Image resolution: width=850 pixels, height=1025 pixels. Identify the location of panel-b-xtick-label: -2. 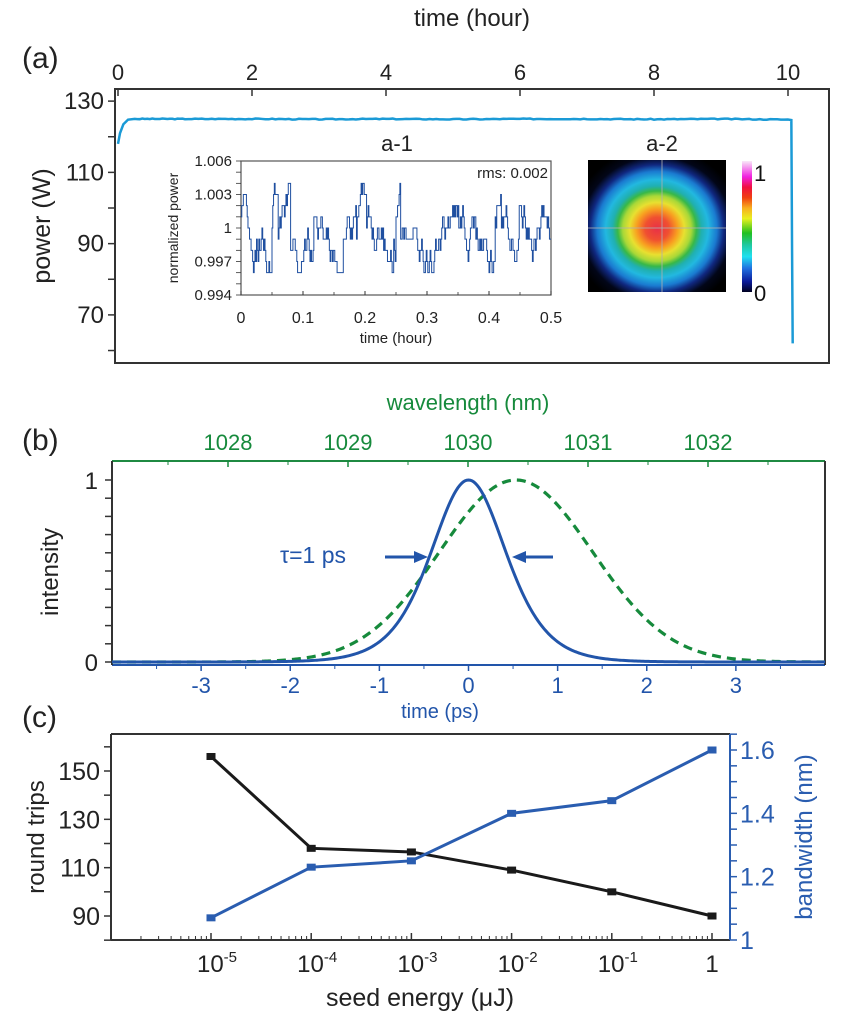
(290, 685).